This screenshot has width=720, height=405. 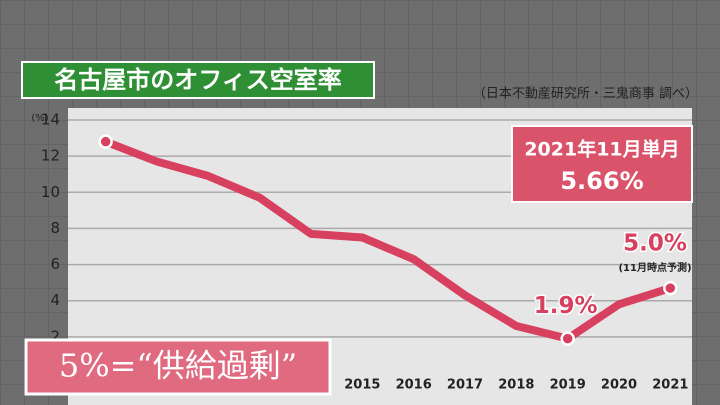 What do you see at coordinates (602, 164) in the screenshot?
I see `month-box` at bounding box center [602, 164].